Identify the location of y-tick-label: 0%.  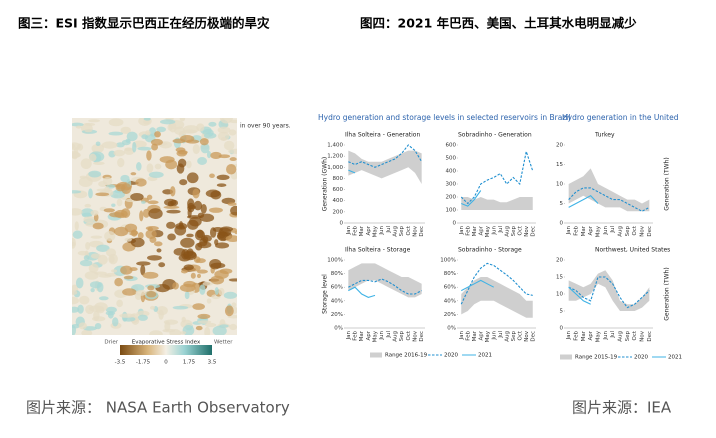
(451, 329).